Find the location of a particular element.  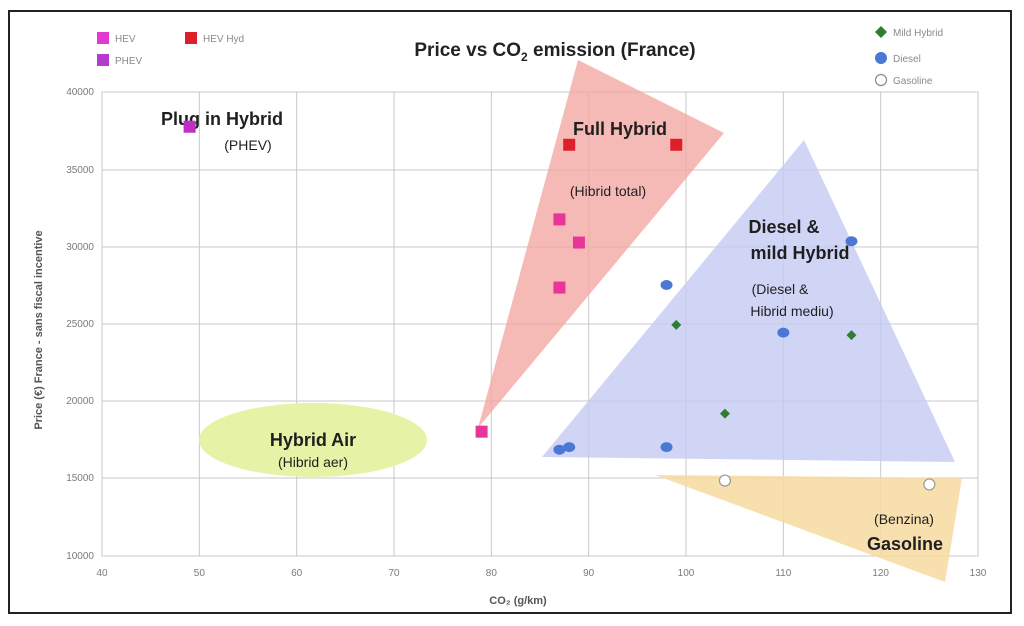

x-tick-label: 70 is located at coordinates (394, 573).